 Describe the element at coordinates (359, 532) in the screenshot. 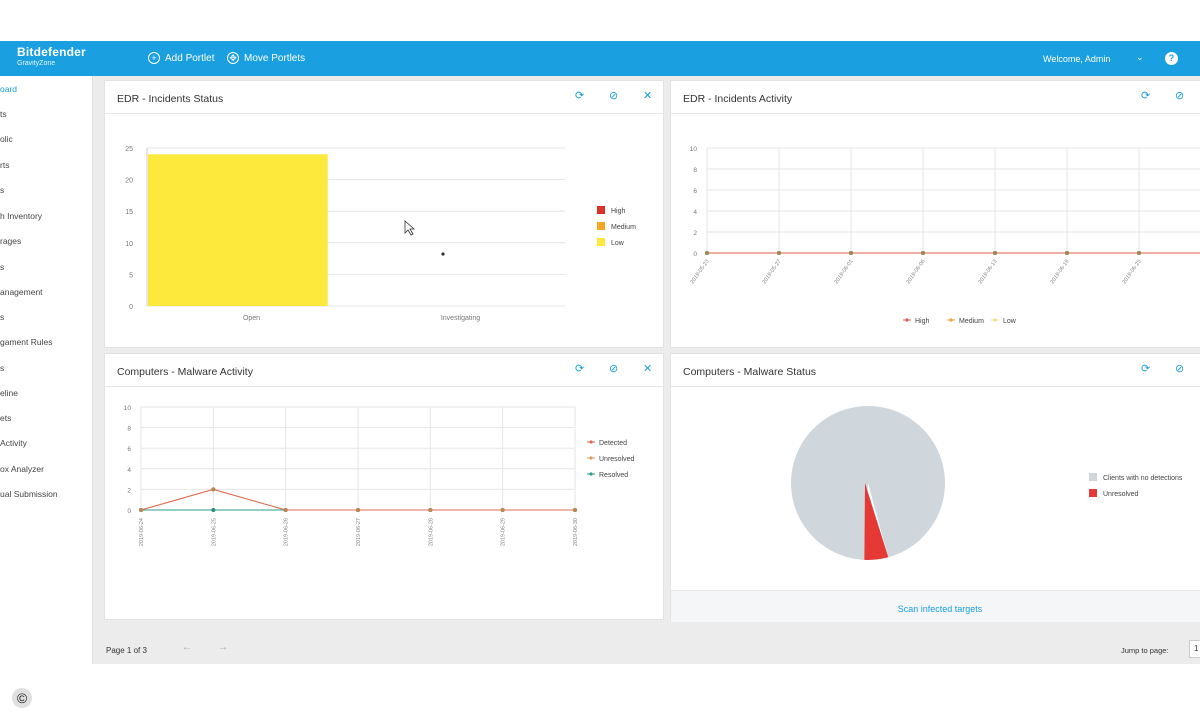

I see `x-tick-label: 2019-06-27` at that location.